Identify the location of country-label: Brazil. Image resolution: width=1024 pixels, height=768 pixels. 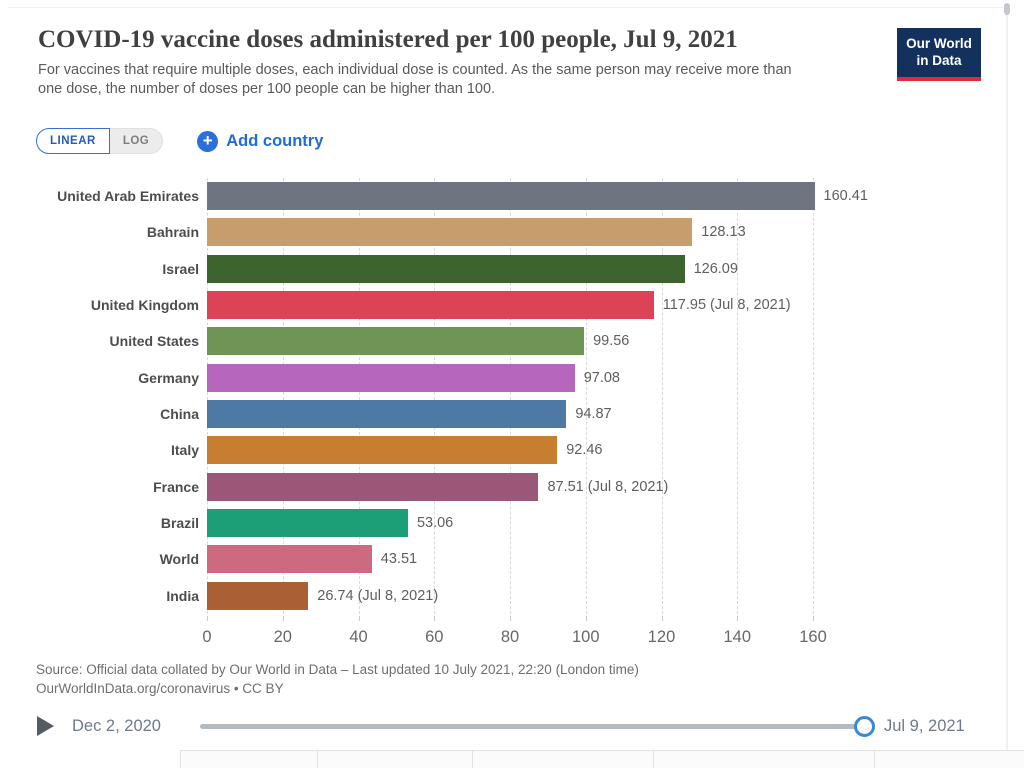
(179, 523).